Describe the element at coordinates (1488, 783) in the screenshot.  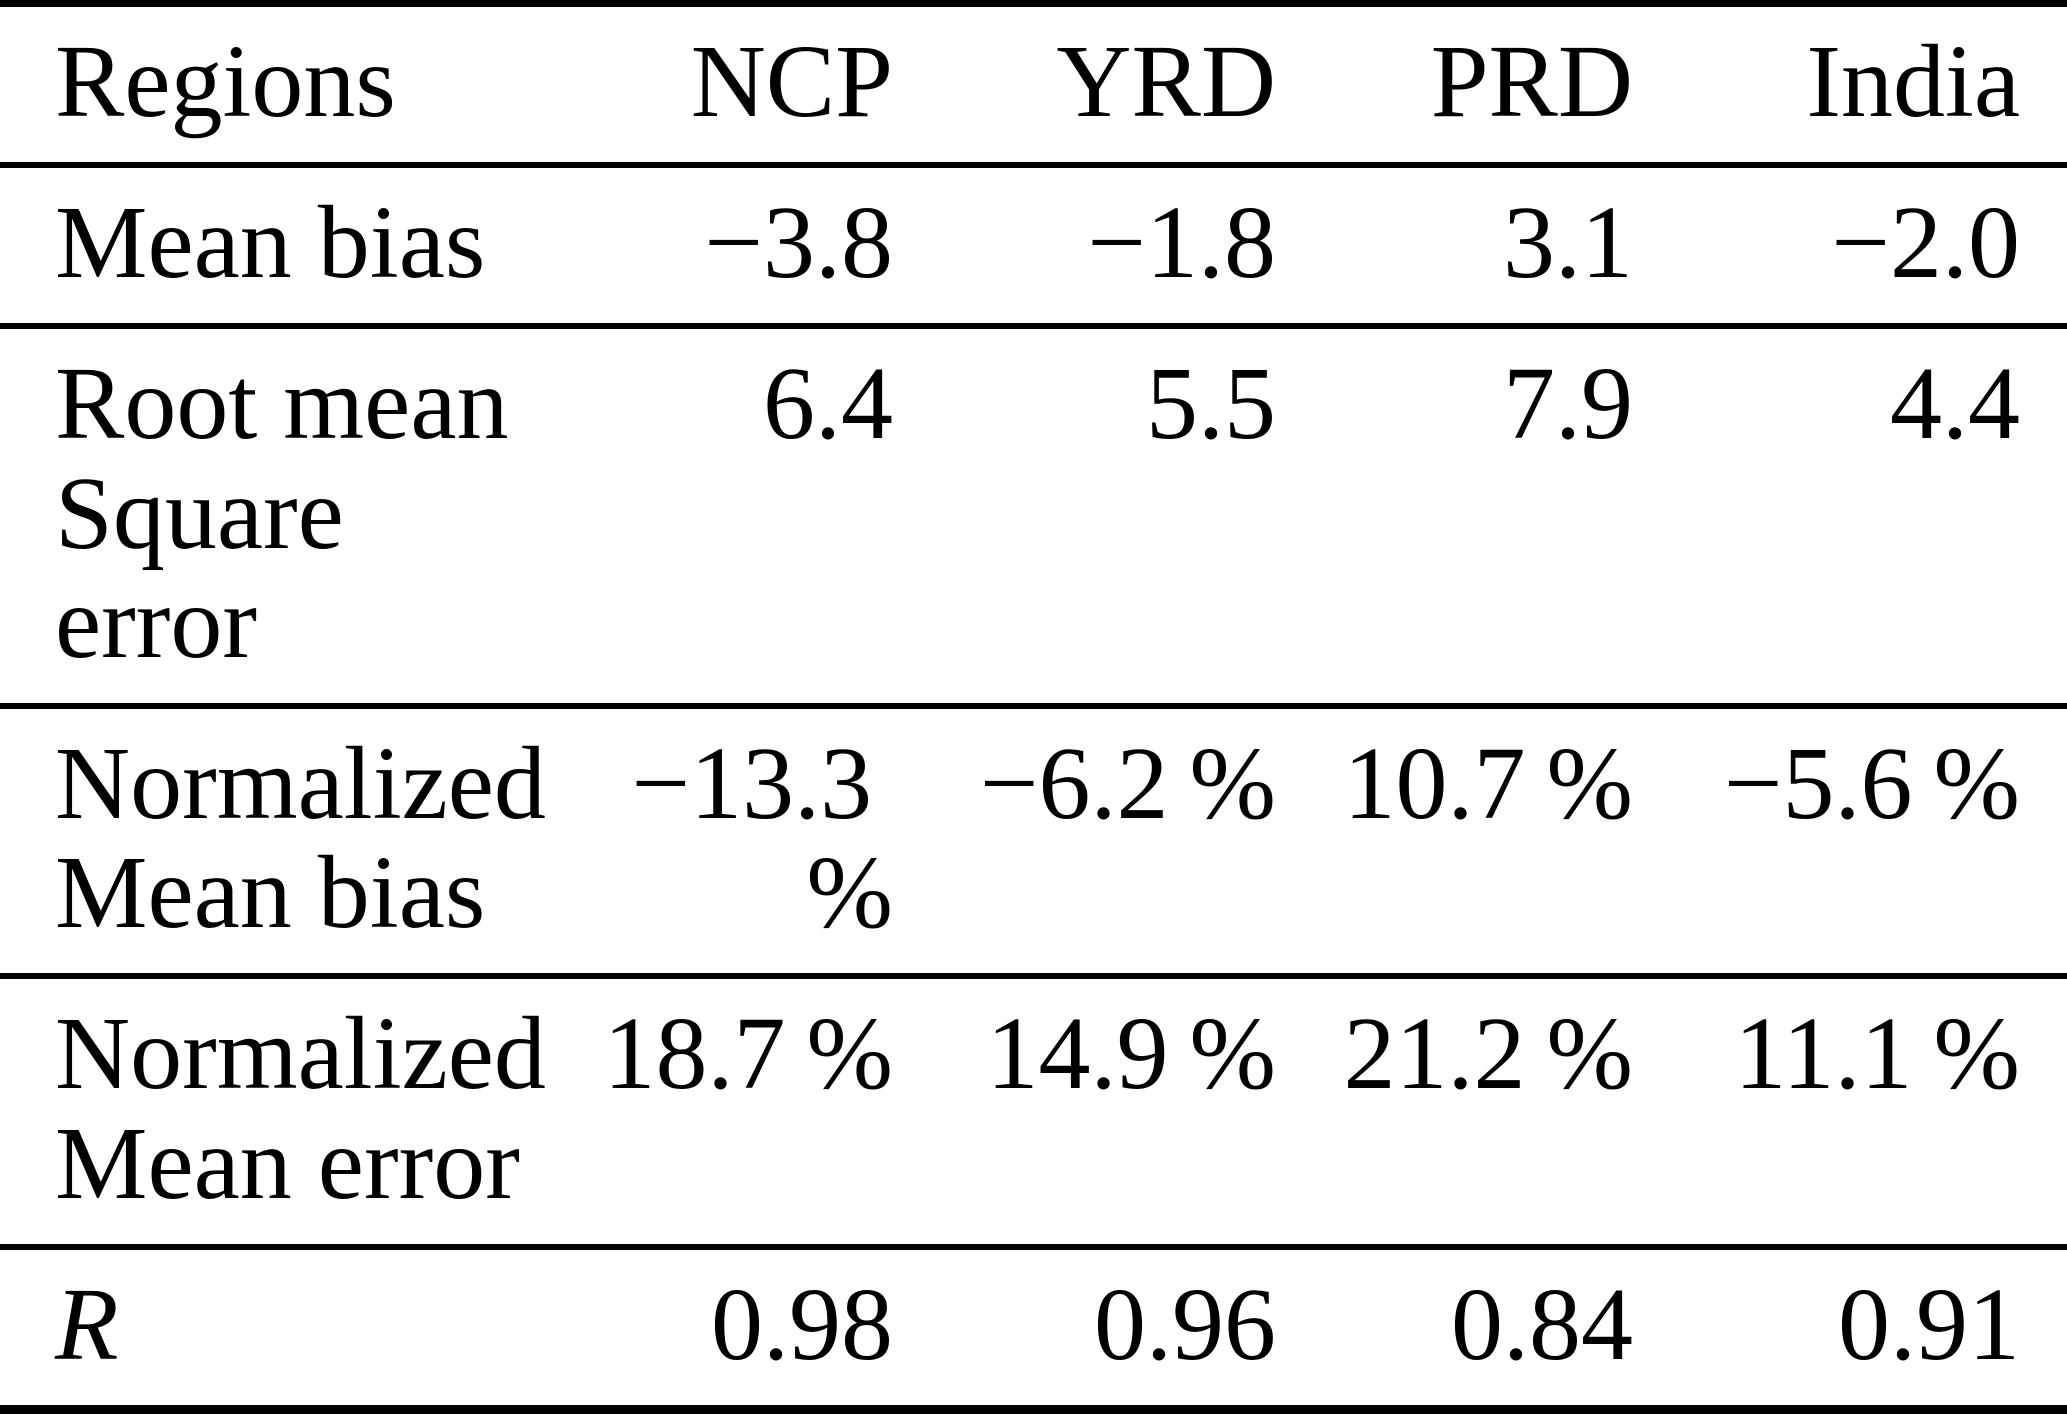
I see `cell-value: 10.7 %` at that location.